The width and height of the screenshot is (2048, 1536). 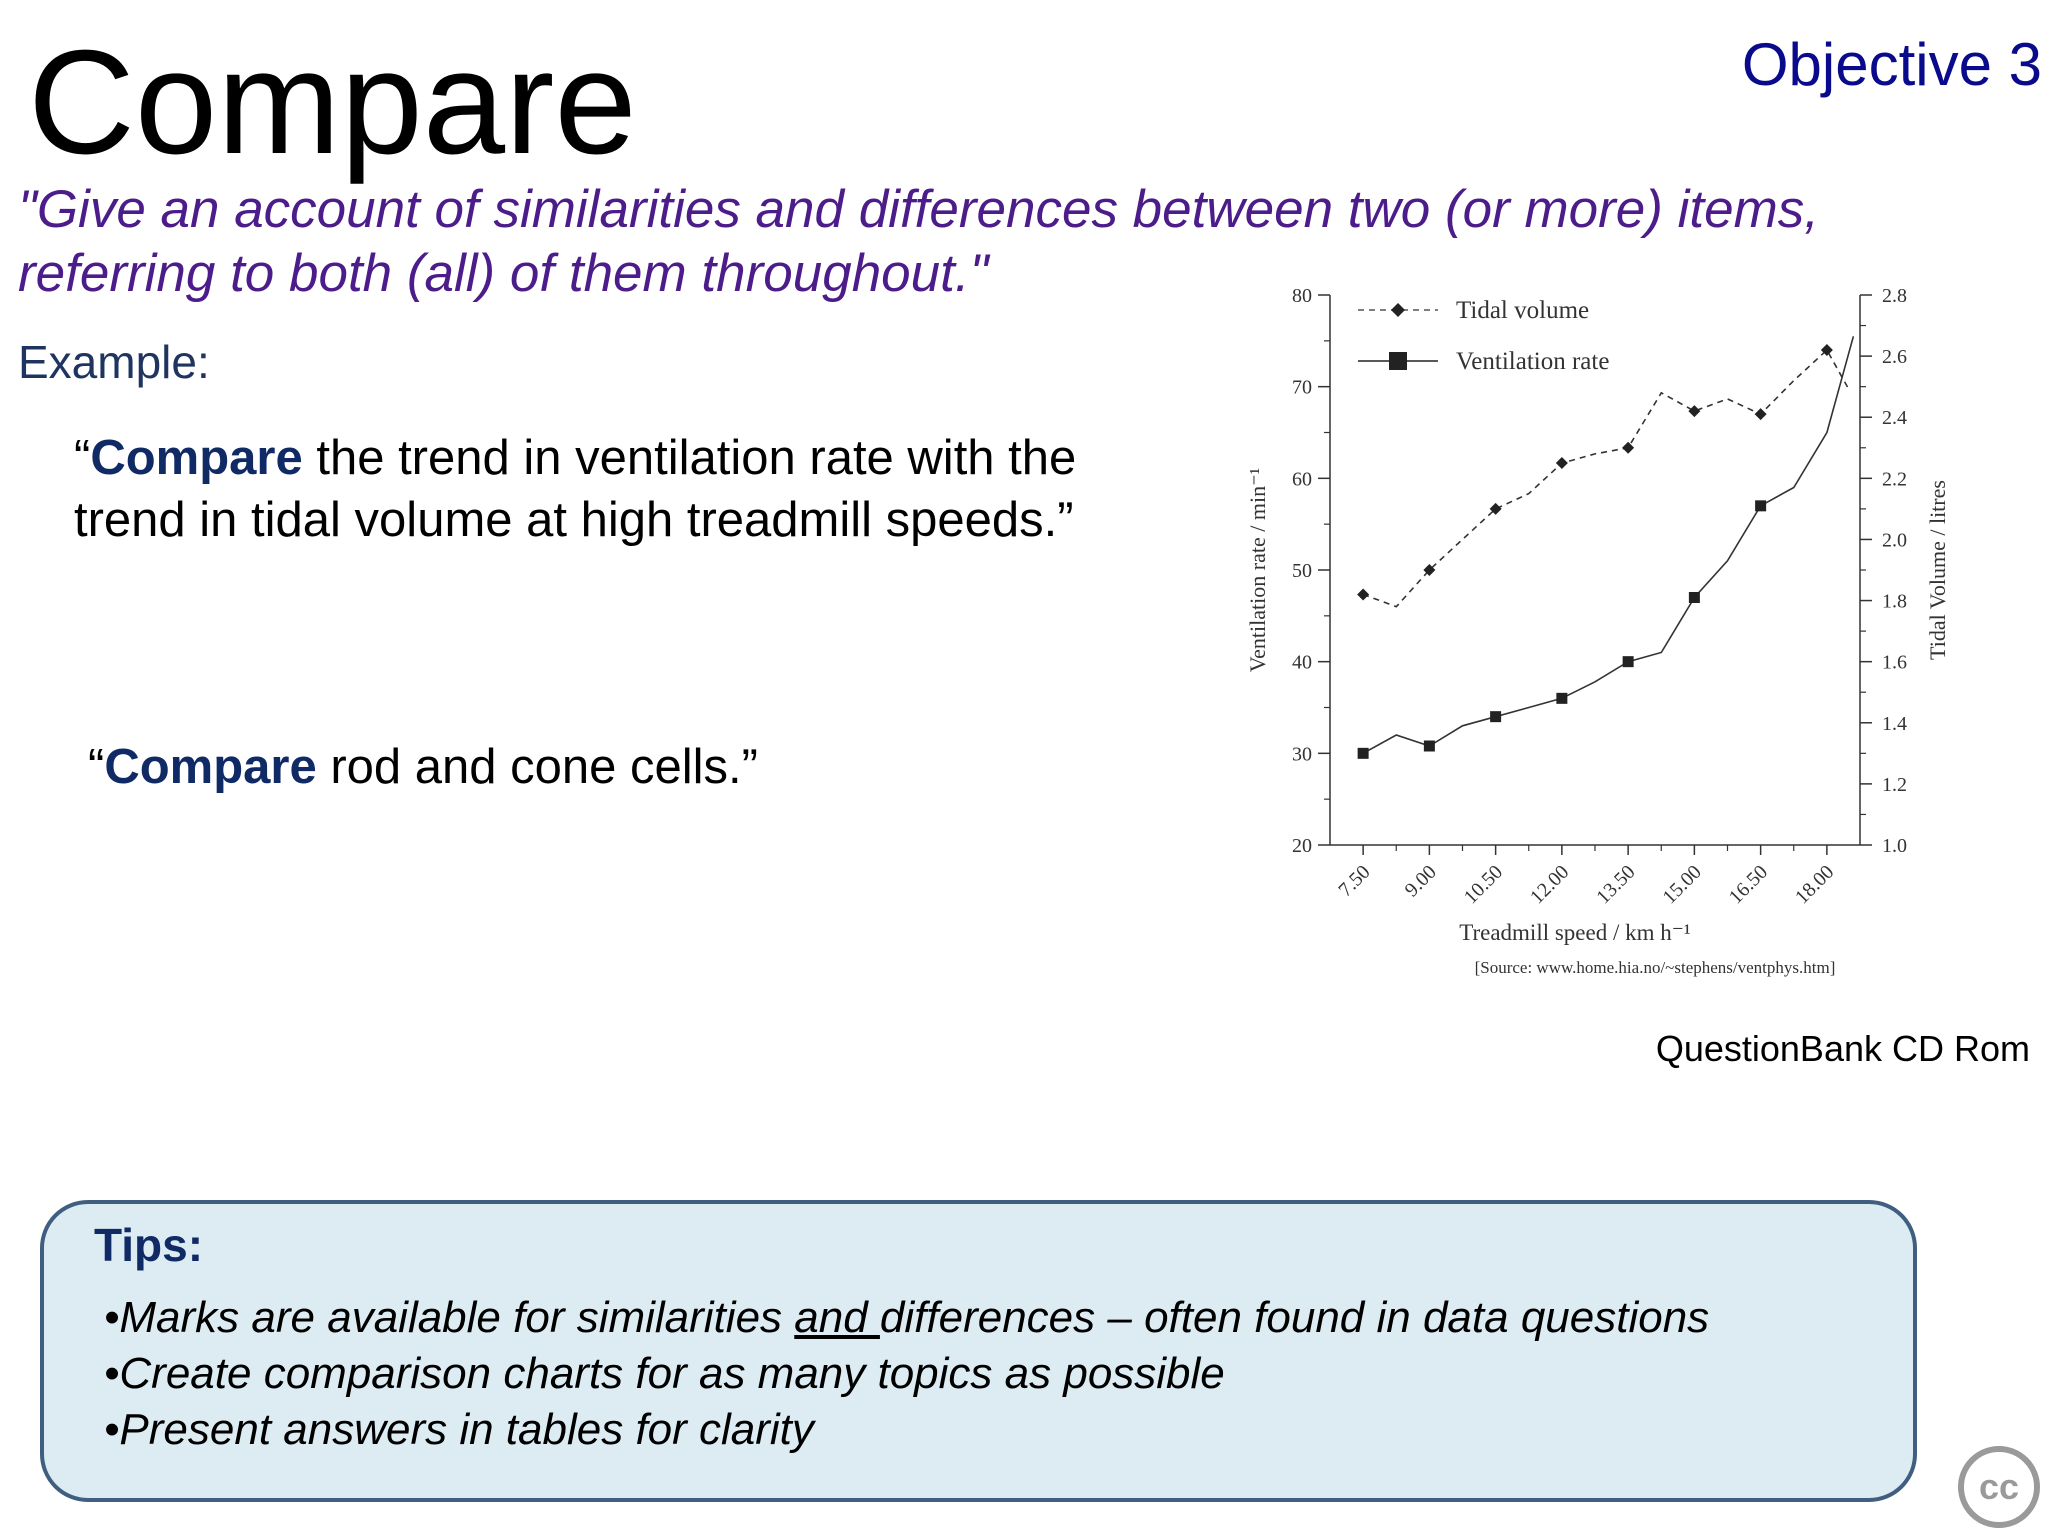 What do you see at coordinates (1606, 478) in the screenshot?
I see `tidal-volume-line` at bounding box center [1606, 478].